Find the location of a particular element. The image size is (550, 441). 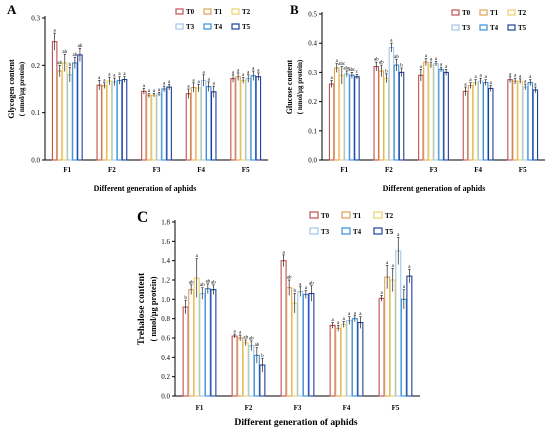

x-tick-label-a: F1 is located at coordinates (67, 170).